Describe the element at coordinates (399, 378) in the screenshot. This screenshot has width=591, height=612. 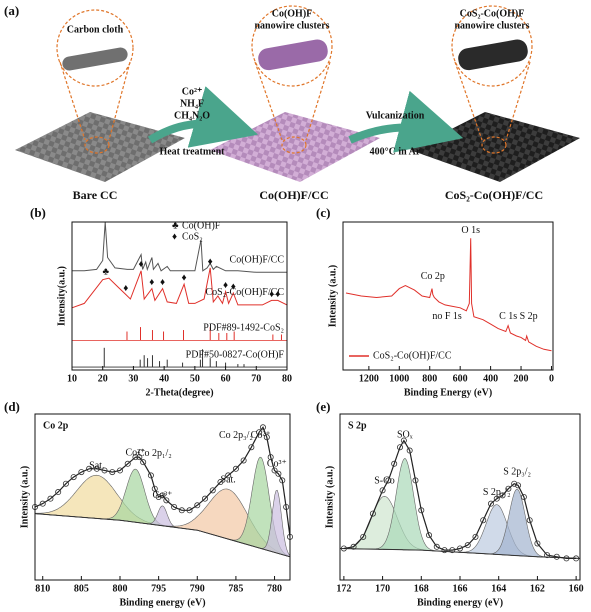
I see `x-tick-label: 1000` at that location.